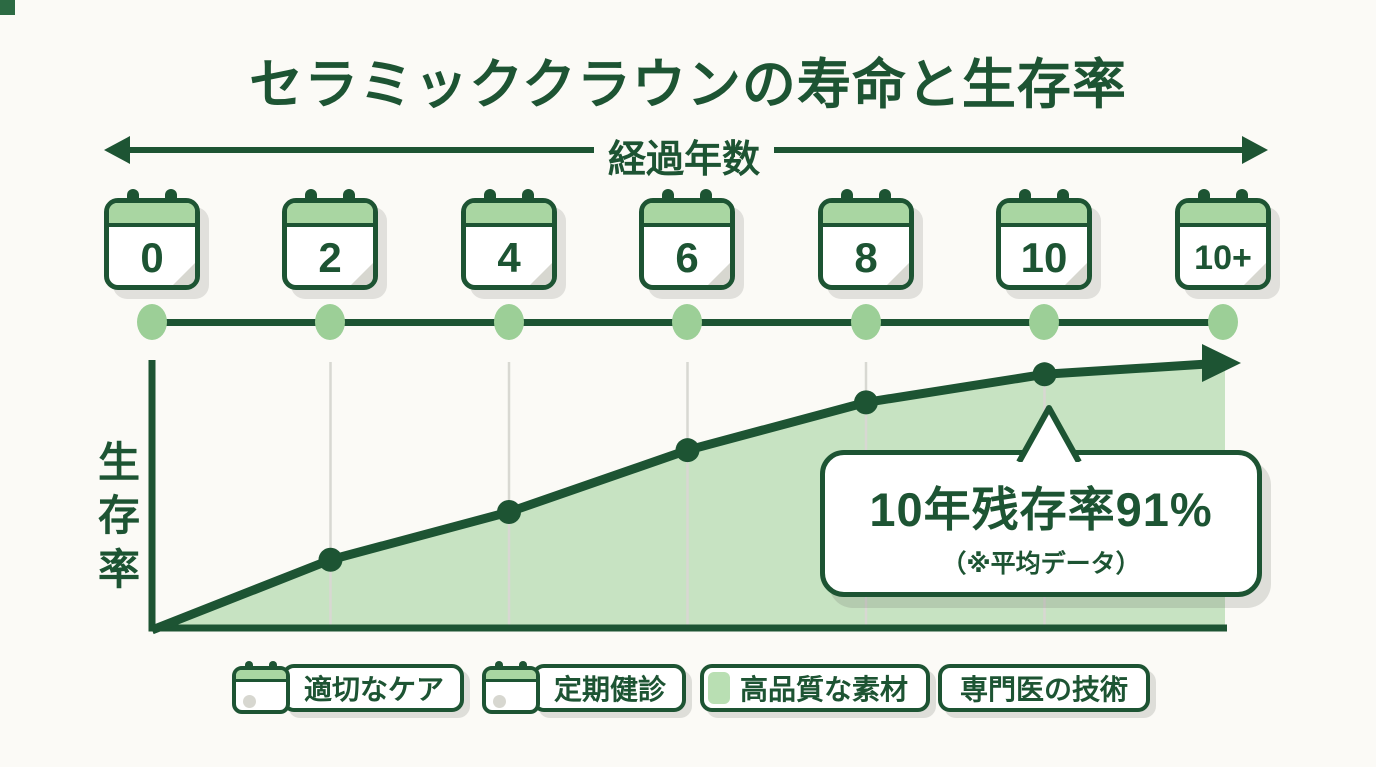  I want to click on page-title: セラミッククラウンの寿命と生存率, so click(688, 85).